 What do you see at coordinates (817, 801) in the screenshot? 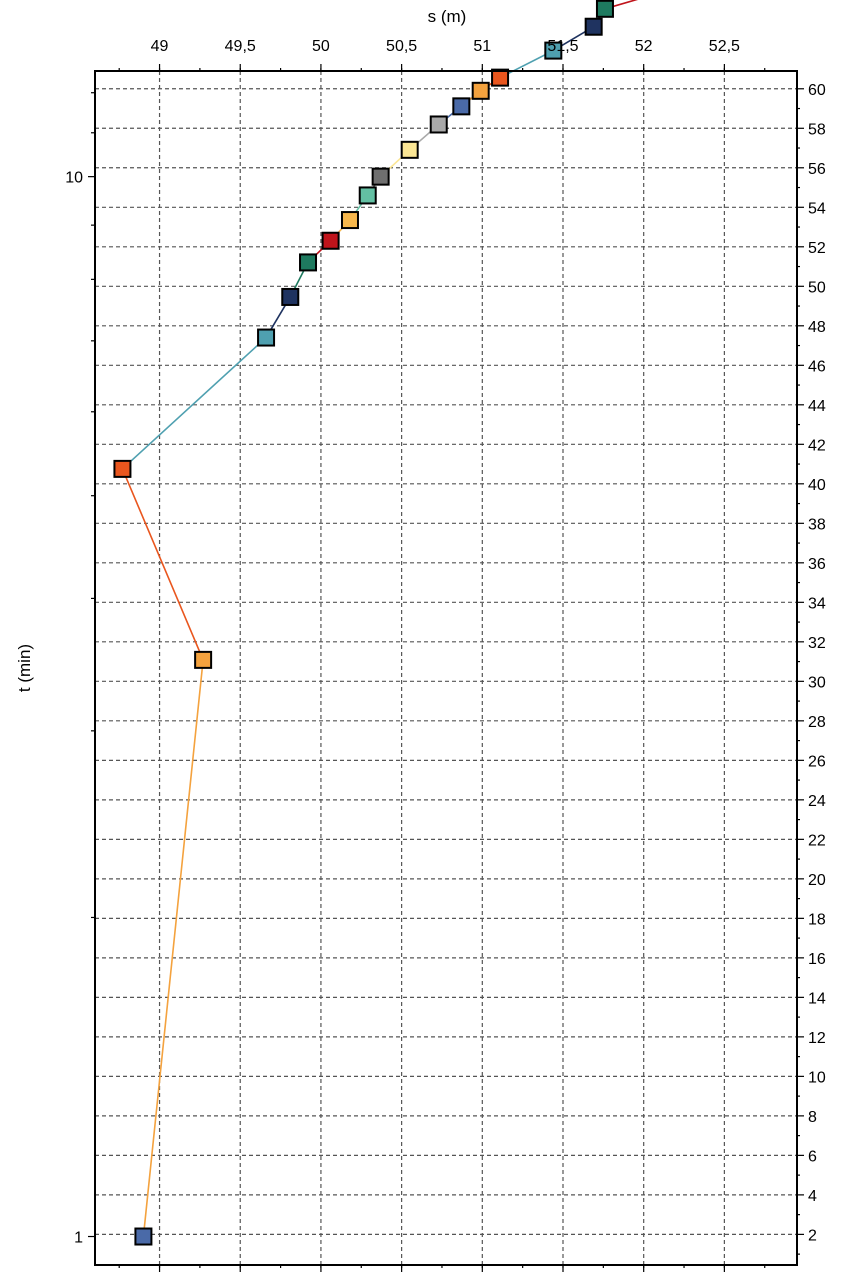
I see `right-y-tick-label: 24` at bounding box center [817, 801].